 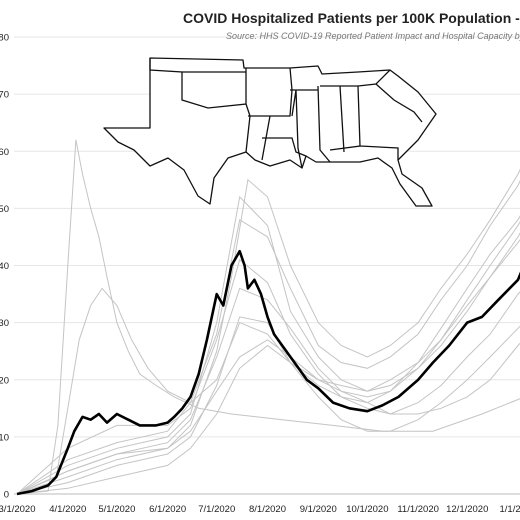 I want to click on y-tick-label: 10, so click(x=4, y=437).